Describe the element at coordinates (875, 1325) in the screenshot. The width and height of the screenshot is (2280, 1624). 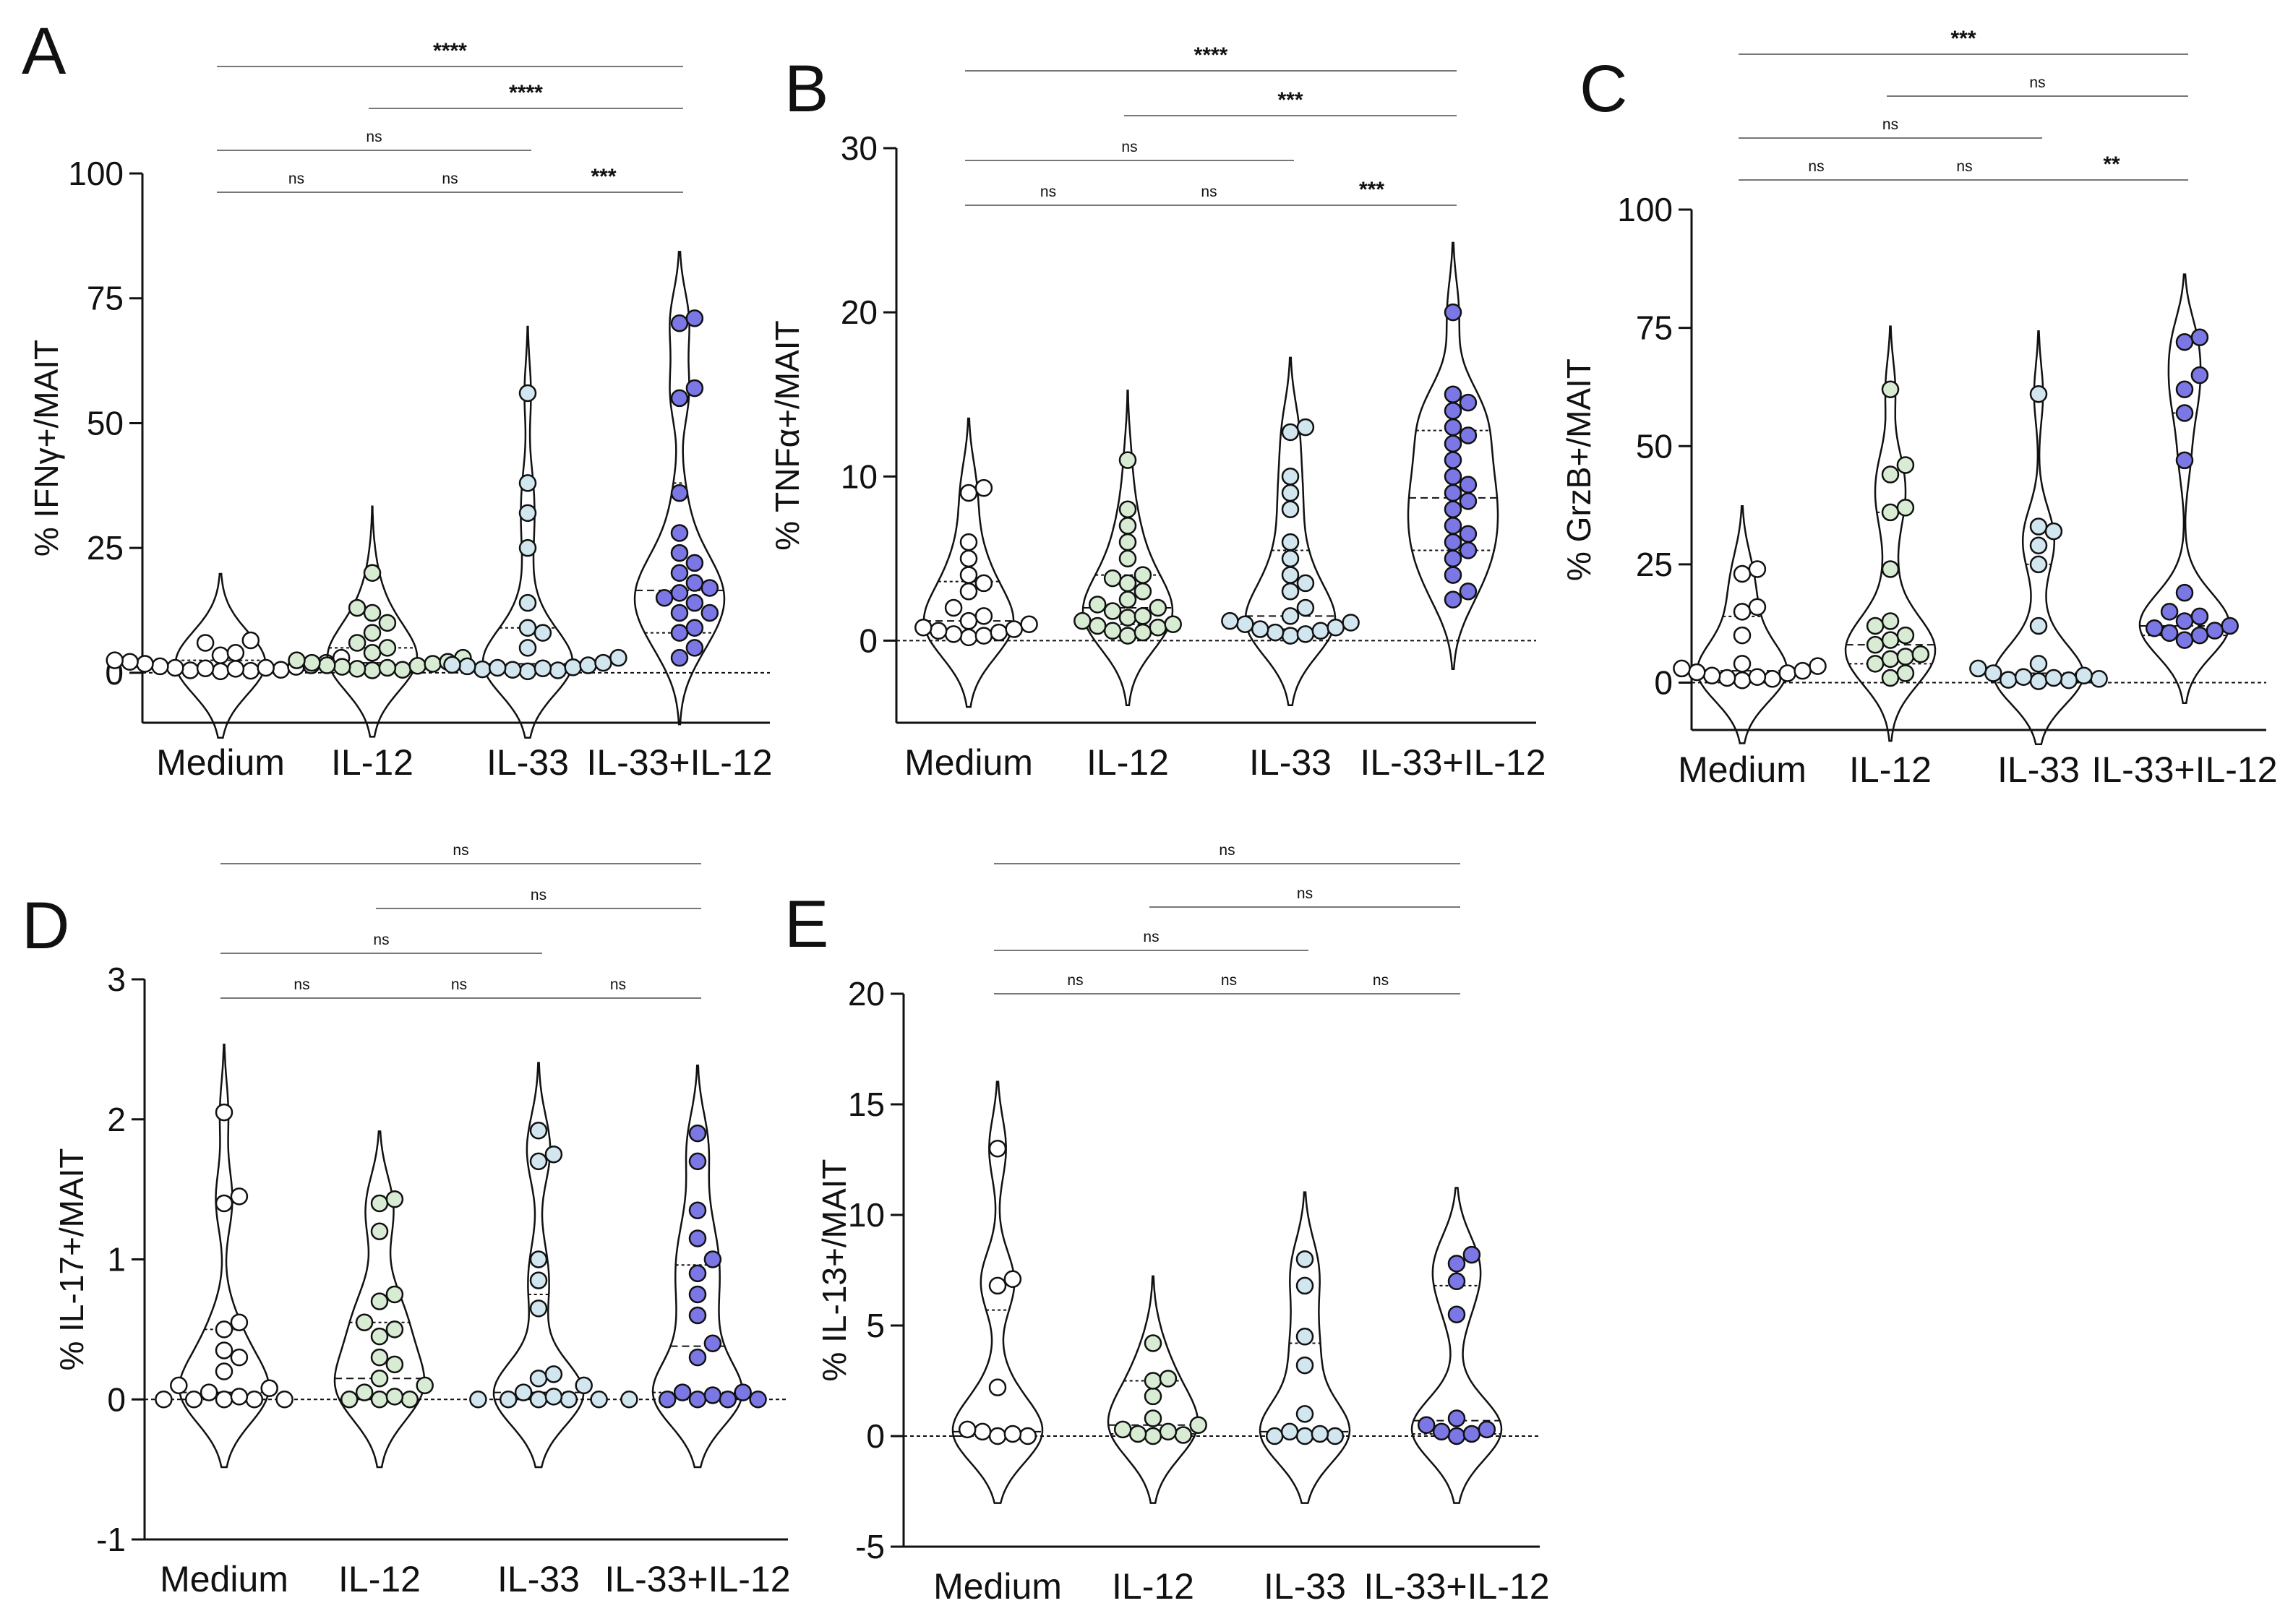
I see `y-tick-label: 5` at that location.